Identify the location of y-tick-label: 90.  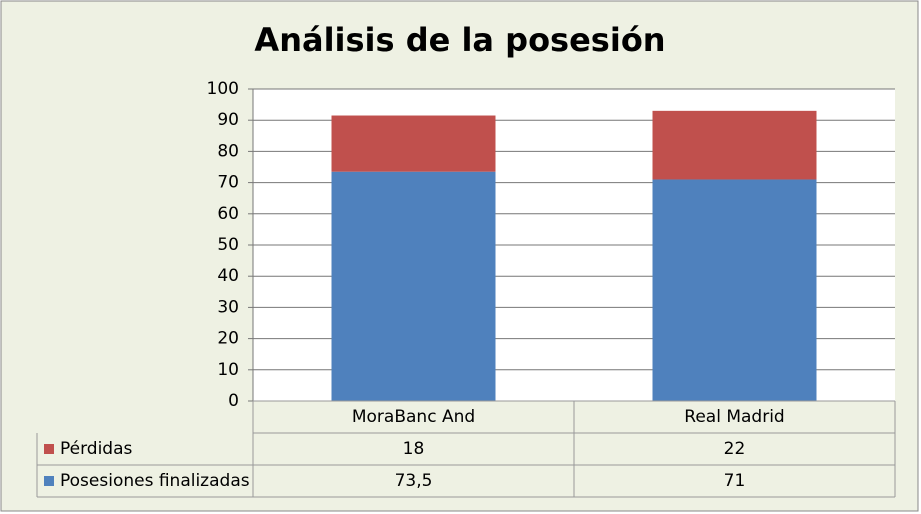
(228, 120).